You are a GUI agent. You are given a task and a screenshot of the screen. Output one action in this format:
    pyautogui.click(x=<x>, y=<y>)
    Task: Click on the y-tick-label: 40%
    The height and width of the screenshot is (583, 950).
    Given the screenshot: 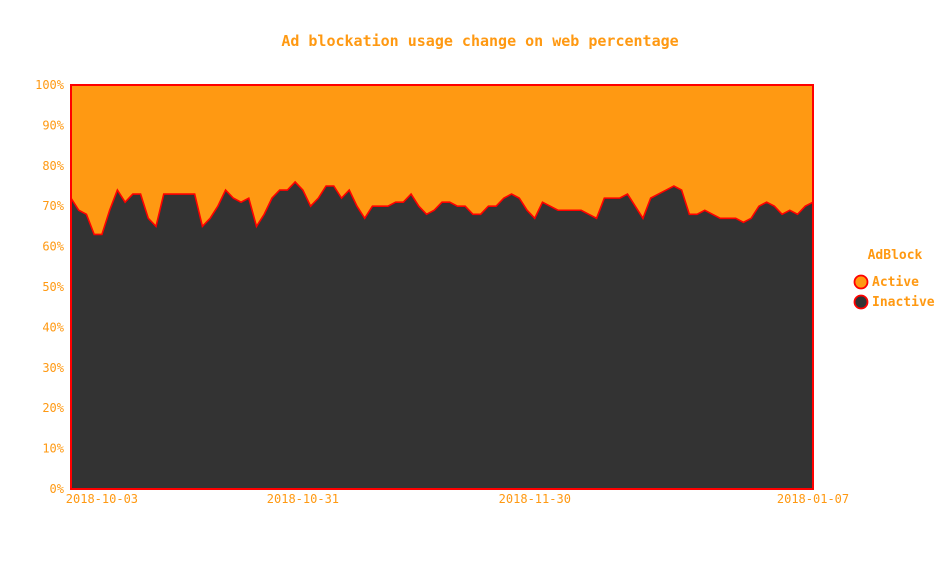 What is the action you would take?
    pyautogui.click(x=53, y=327)
    